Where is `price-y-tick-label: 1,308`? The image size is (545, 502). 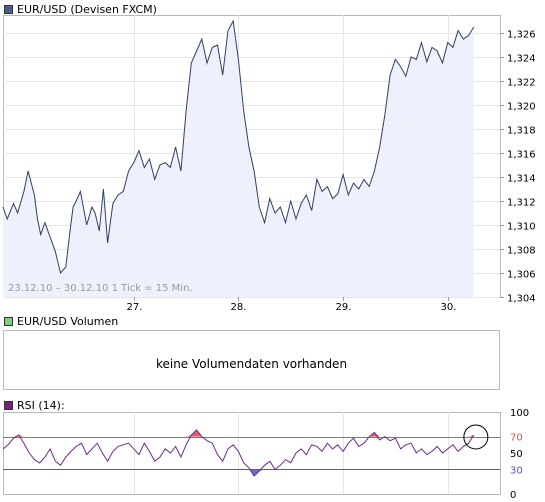 price-y-tick-label: 1,308 is located at coordinates (521, 251).